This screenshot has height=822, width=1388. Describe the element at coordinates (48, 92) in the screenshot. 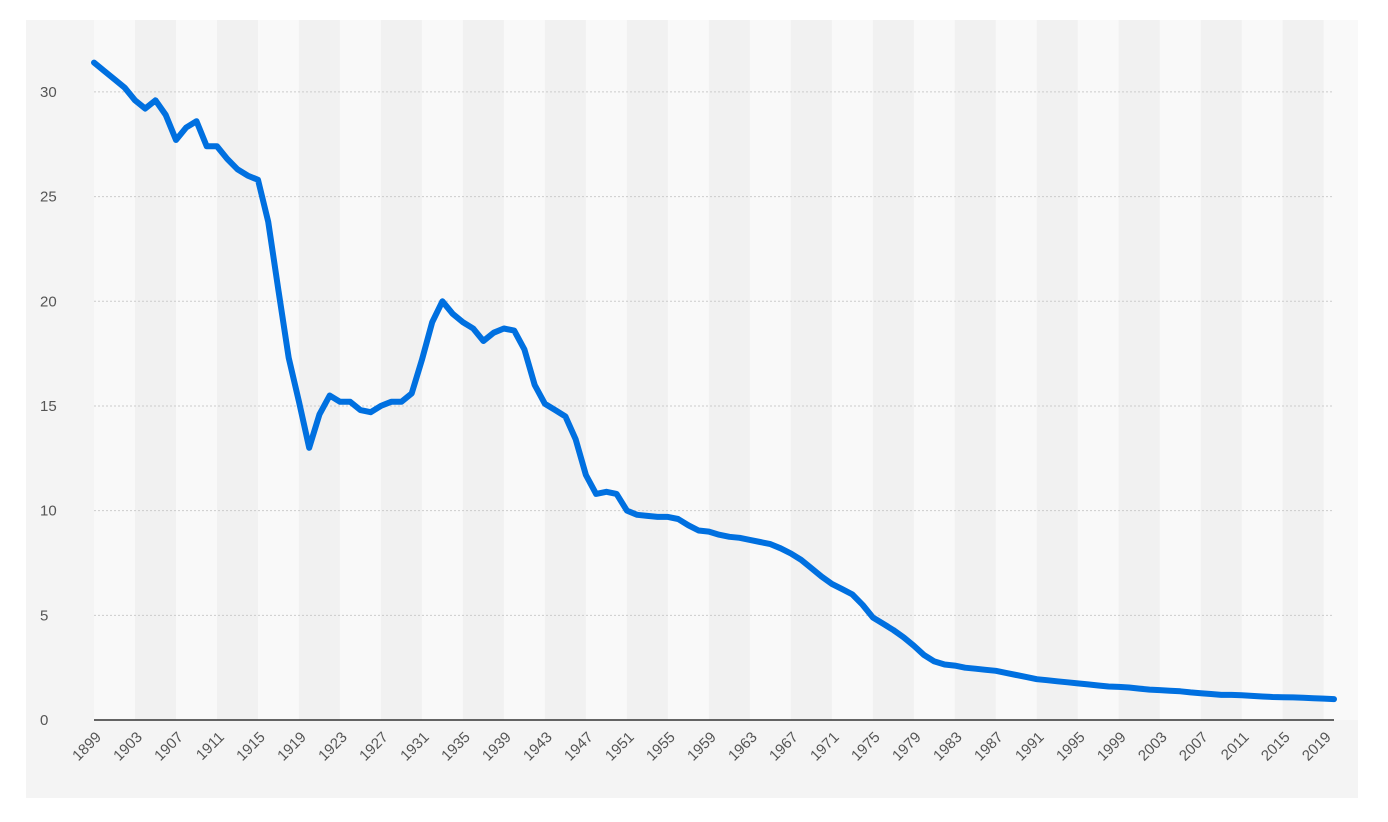

I see `y-tick-label: 30` at that location.